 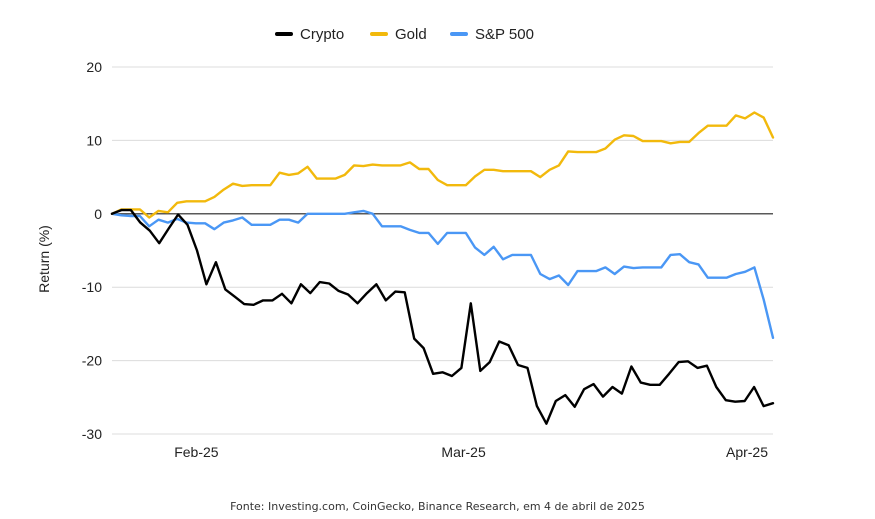 What do you see at coordinates (92, 287) in the screenshot?
I see `y-tick-label: -10` at bounding box center [92, 287].